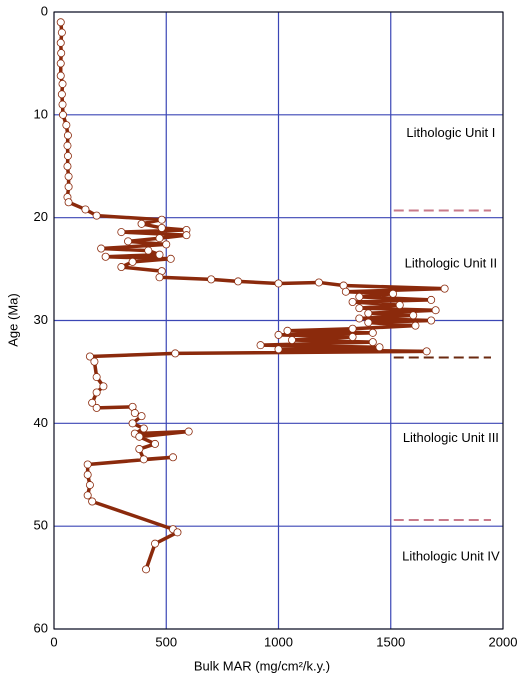  What do you see at coordinates (390, 641) in the screenshot?
I see `x-tick-label: 1500` at bounding box center [390, 641].